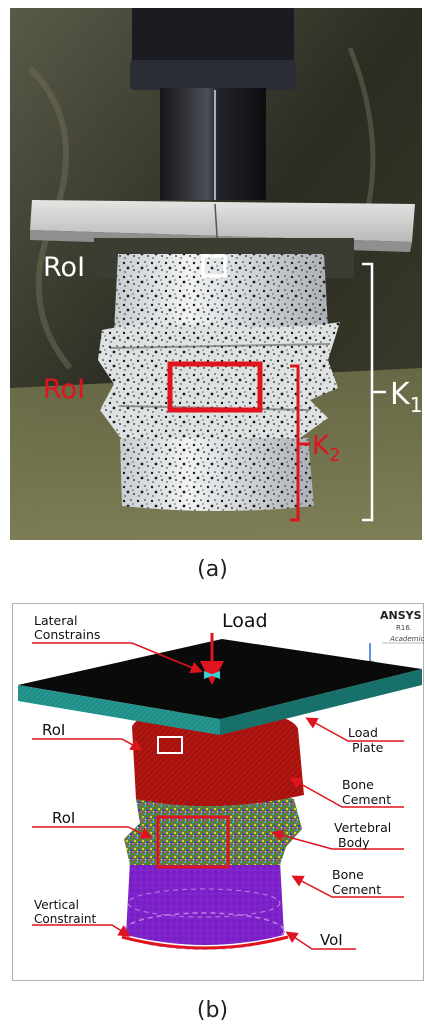 Image resolution: width=425 pixels, height=1028 pixels. What do you see at coordinates (212, 569) in the screenshot?
I see `caption-a: (a)` at bounding box center [212, 569].